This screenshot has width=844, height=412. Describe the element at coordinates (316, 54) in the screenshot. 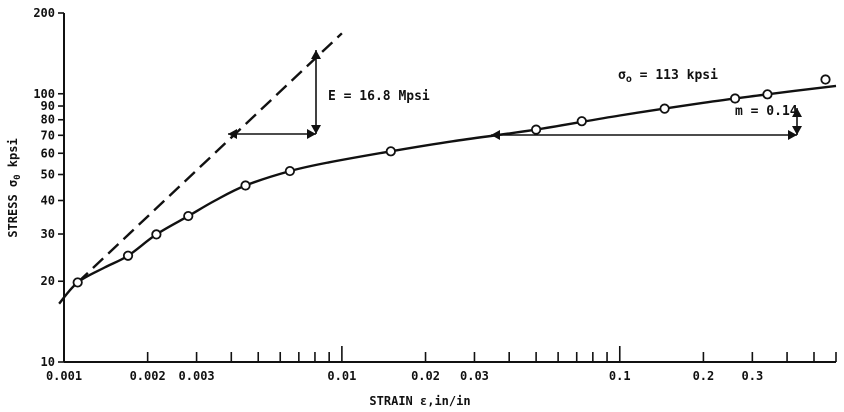

I see `modulus-arrowhead-up` at that location.